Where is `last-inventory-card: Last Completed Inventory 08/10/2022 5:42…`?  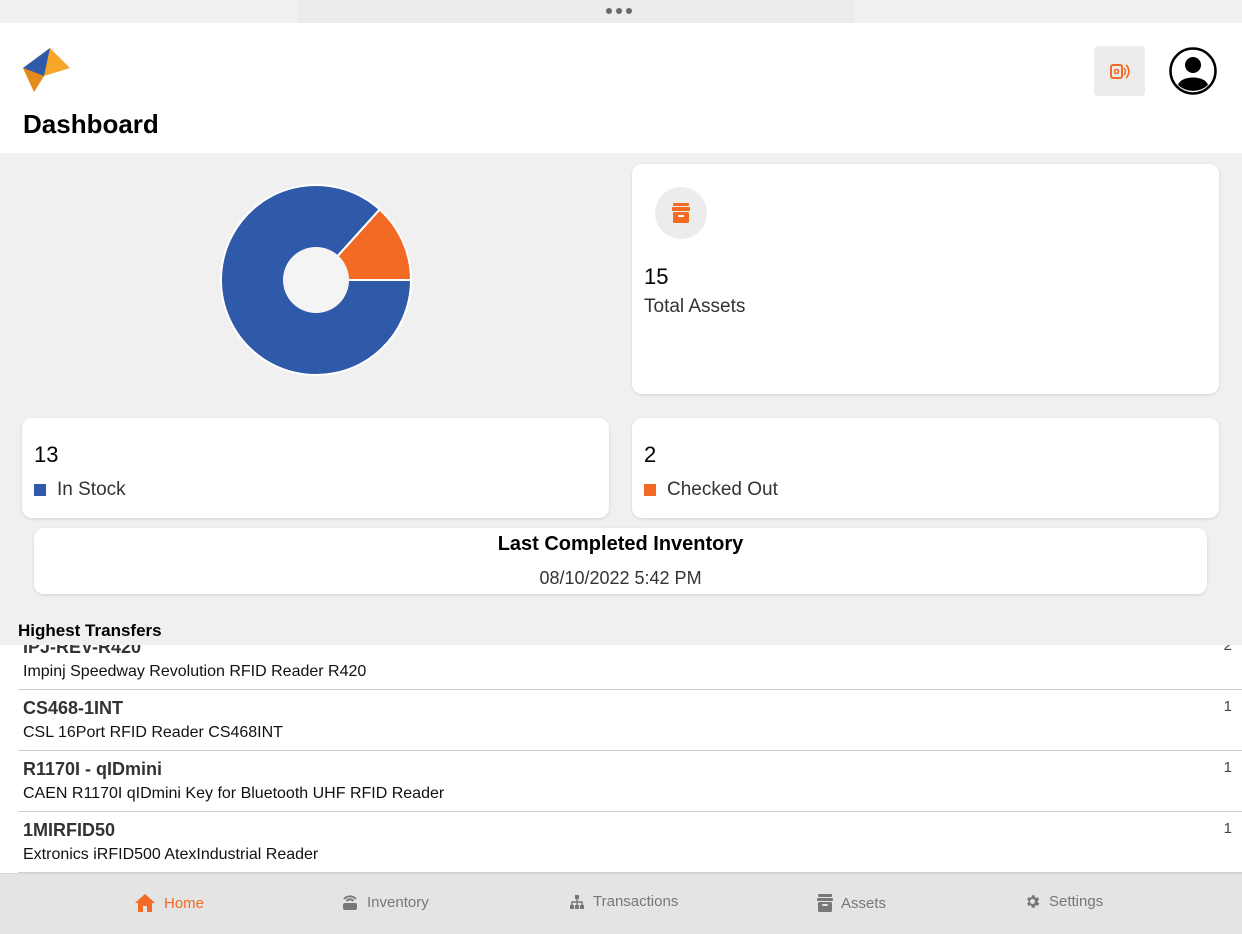 last-inventory-card: Last Completed Inventory 08/10/2022 5:42… is located at coordinates (620, 561).